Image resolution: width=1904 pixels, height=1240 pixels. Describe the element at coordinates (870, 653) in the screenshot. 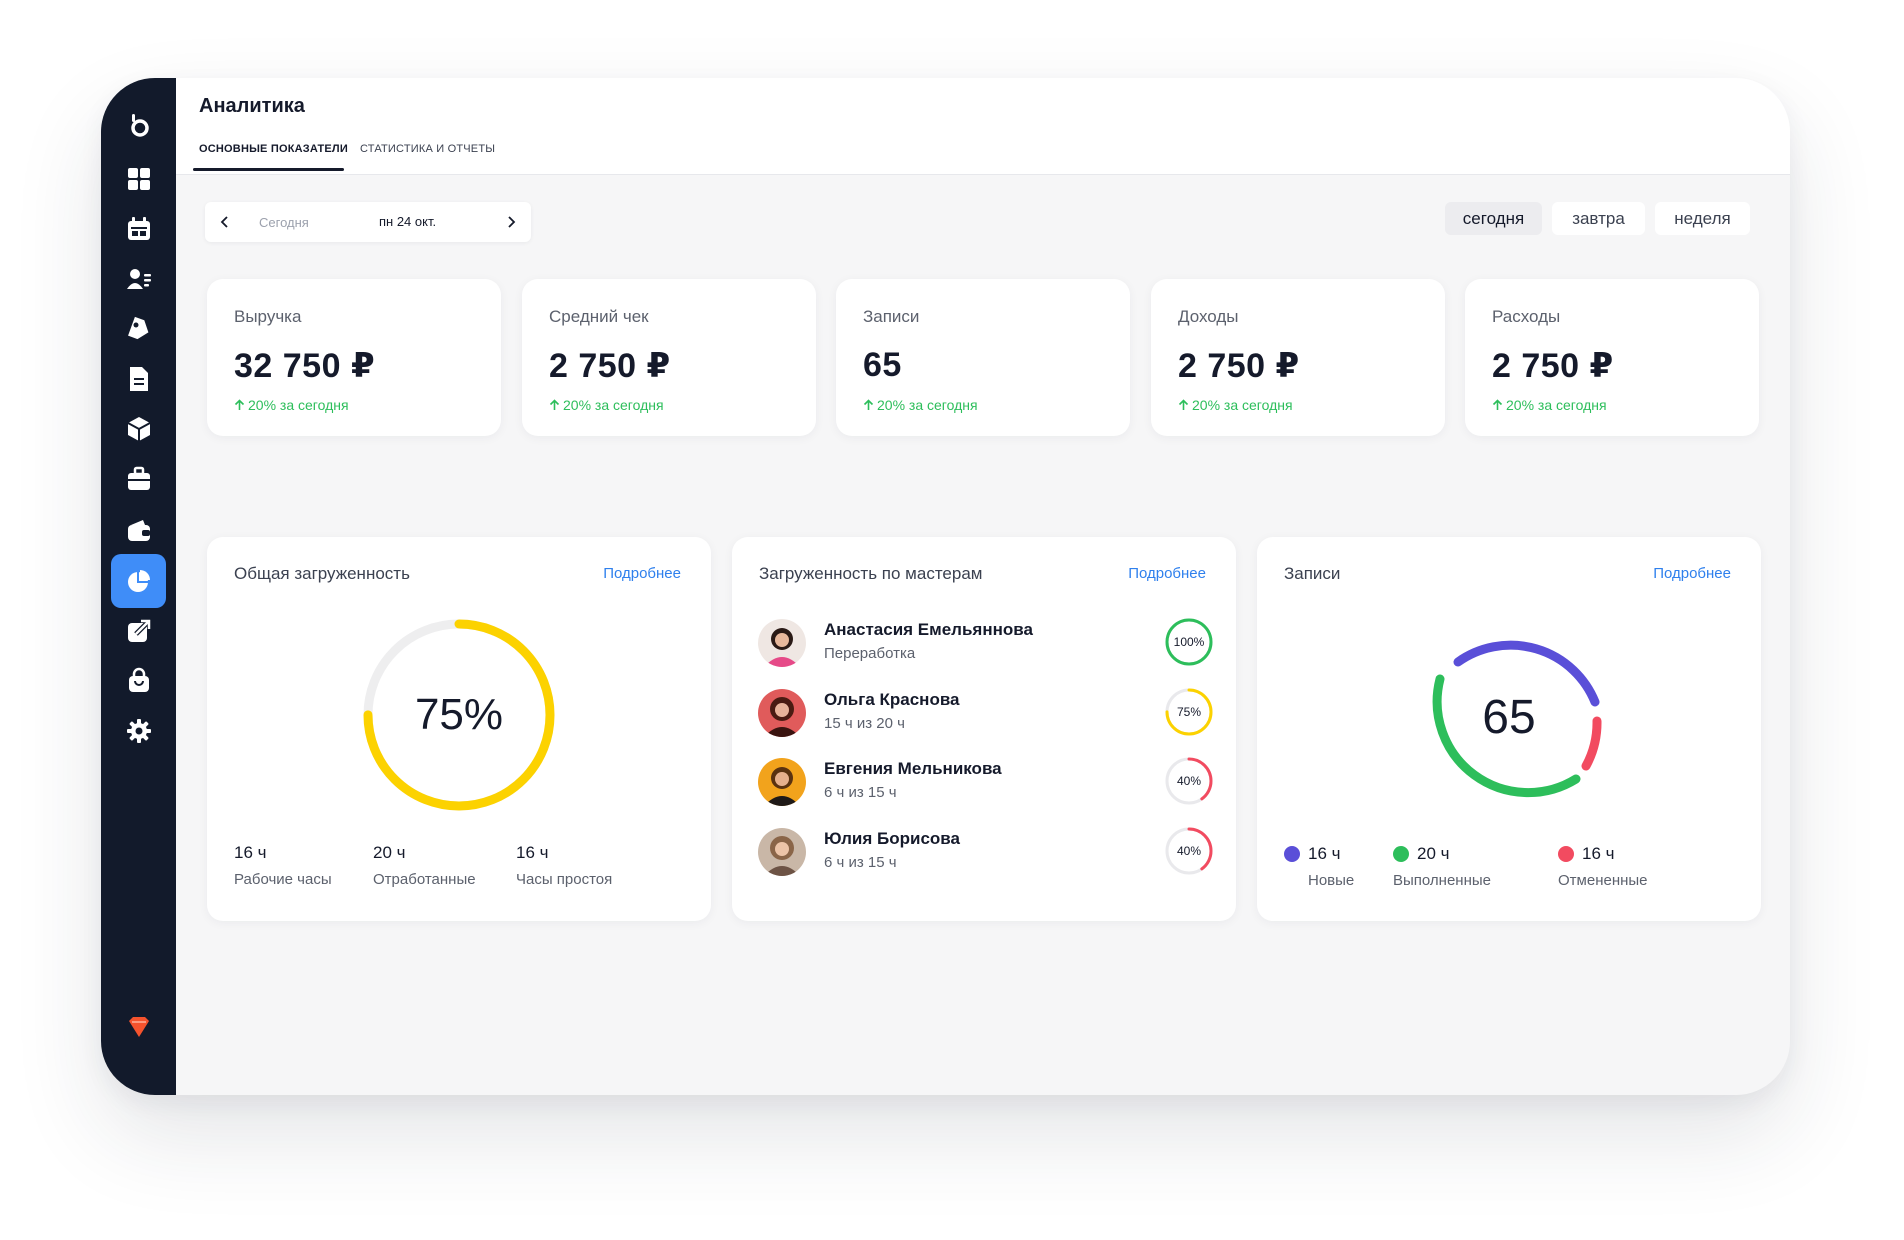

I see `master-subtitle: Переработка` at that location.